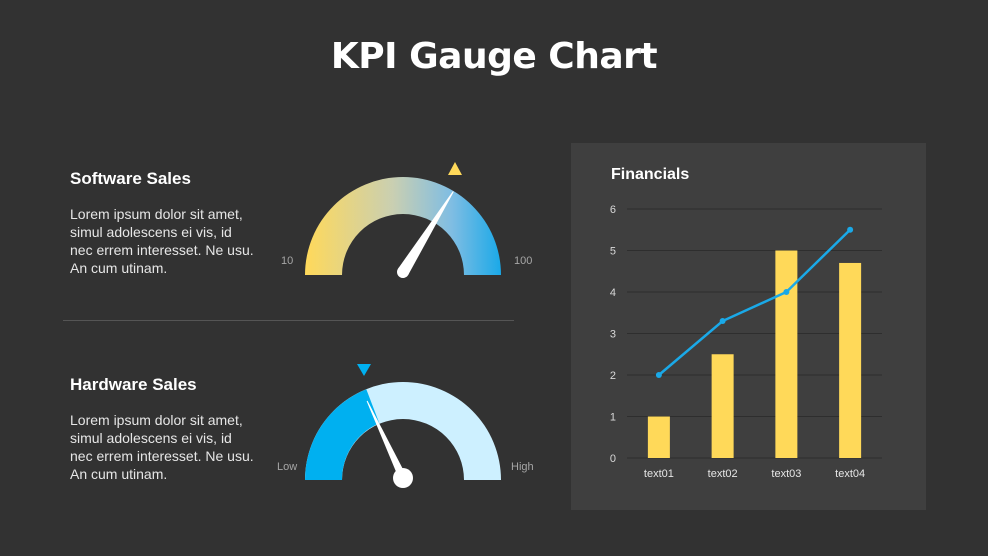 Image resolution: width=988 pixels, height=556 pixels. Describe the element at coordinates (133, 384) in the screenshot. I see `hardware-sales-title: Hardware Sales` at that location.